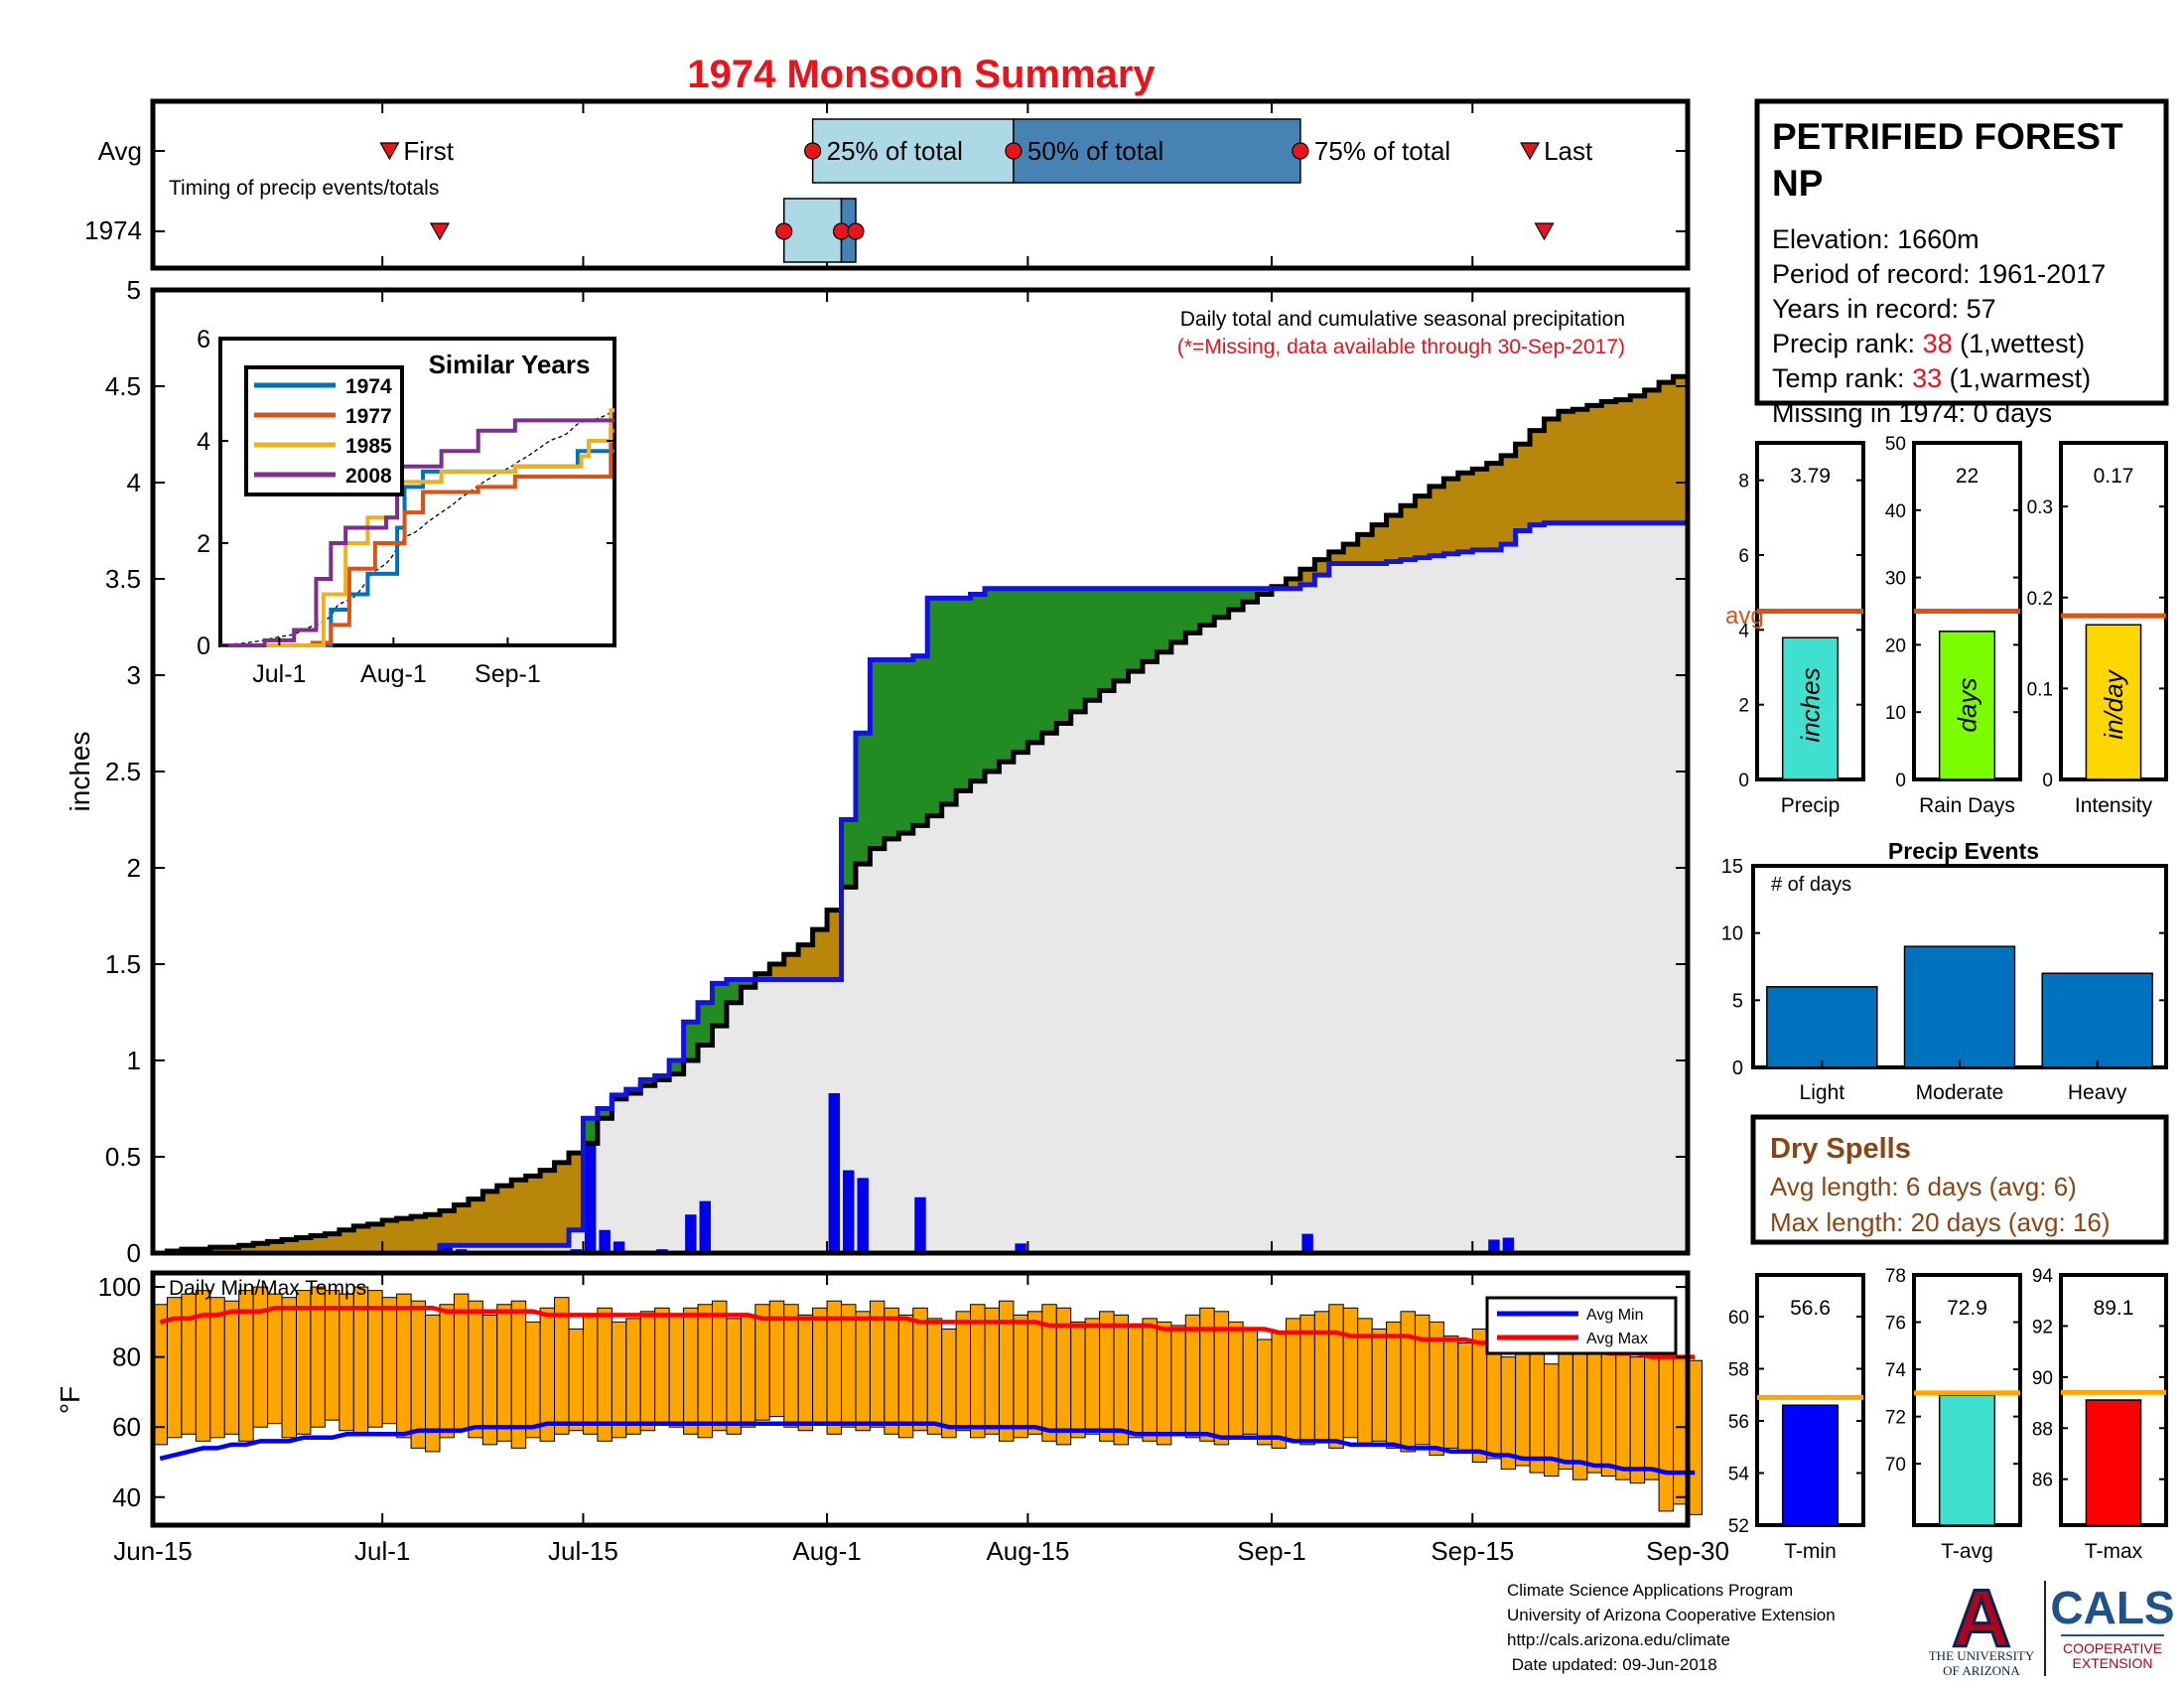  What do you see at coordinates (368, 386) in the screenshot?
I see `inset-legend-label-1974: 1974` at bounding box center [368, 386].